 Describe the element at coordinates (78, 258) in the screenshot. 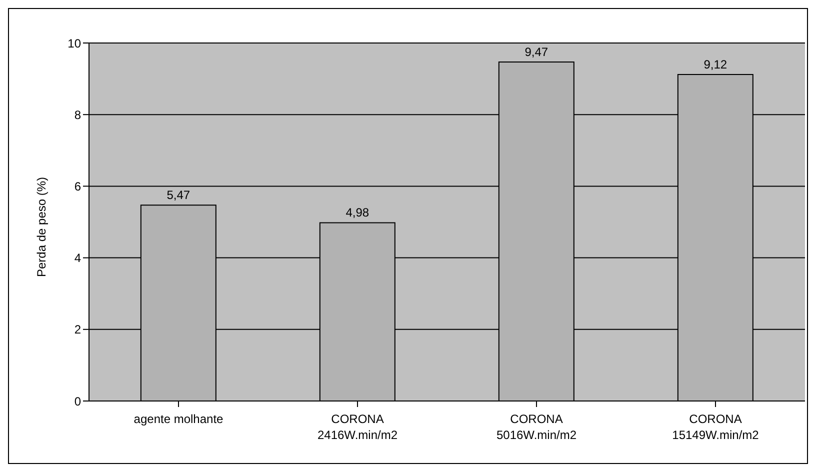

I see `y-tick-label: 4` at that location.